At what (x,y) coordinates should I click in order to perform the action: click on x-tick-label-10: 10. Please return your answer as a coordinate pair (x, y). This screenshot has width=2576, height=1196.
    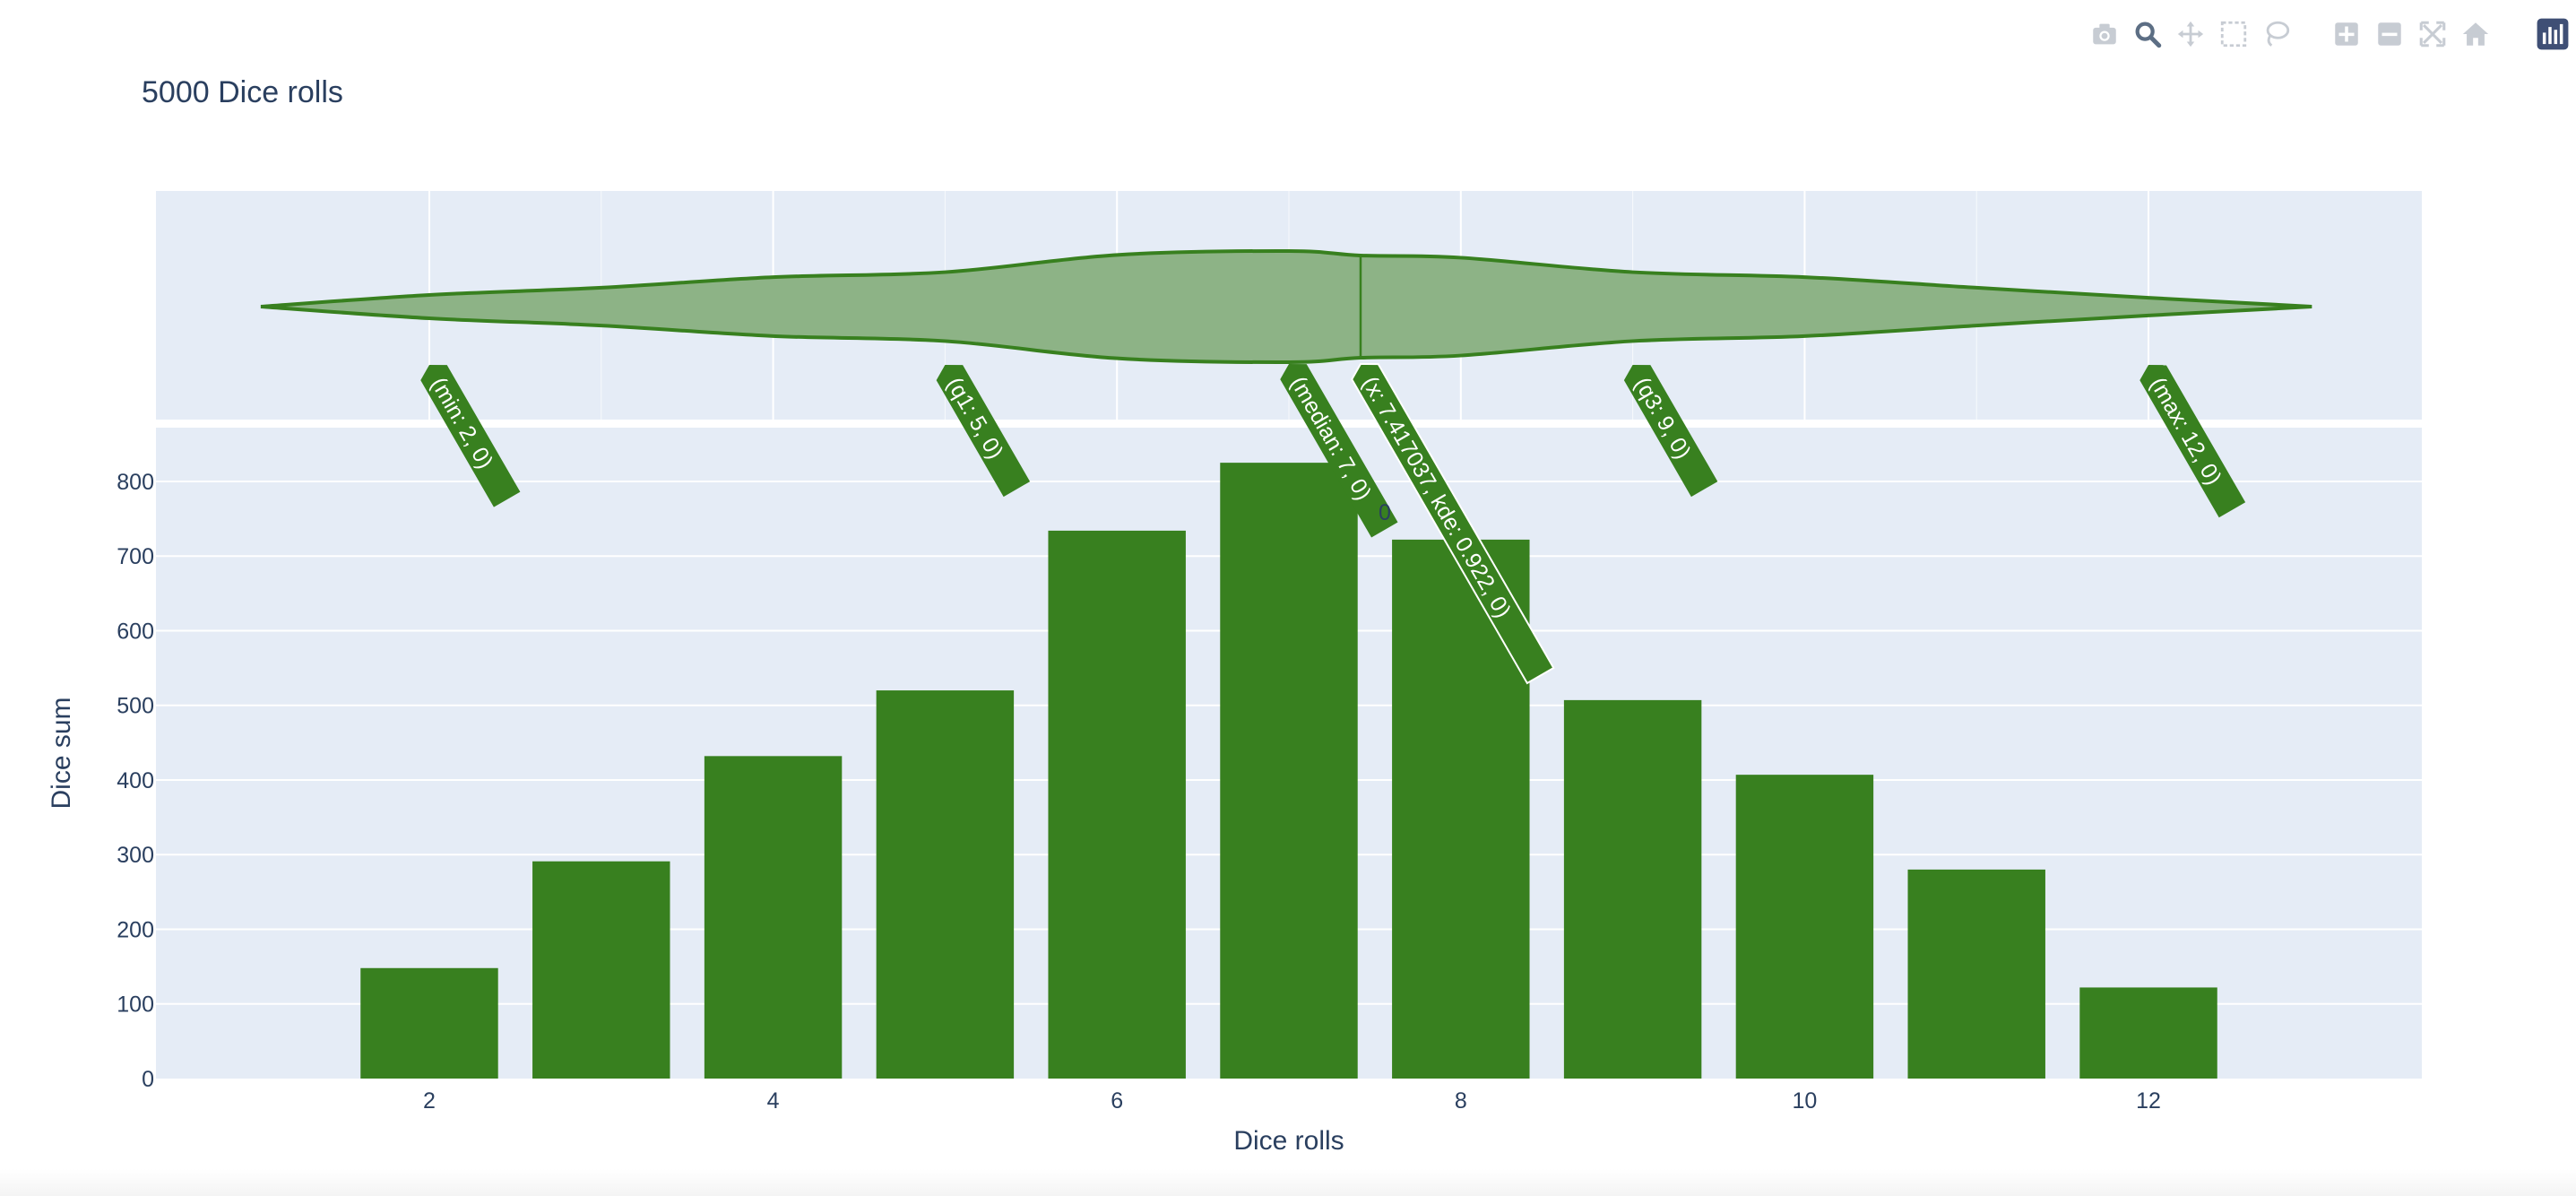
    Looking at the image, I should click on (1805, 1101).